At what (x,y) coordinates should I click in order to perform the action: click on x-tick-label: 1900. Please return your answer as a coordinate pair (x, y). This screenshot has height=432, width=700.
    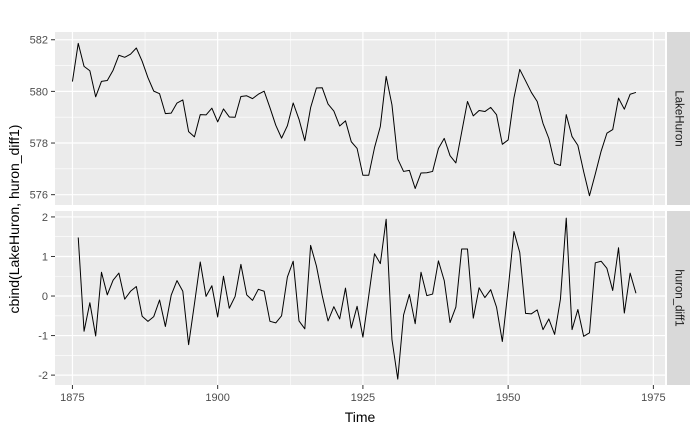
    Looking at the image, I should click on (217, 398).